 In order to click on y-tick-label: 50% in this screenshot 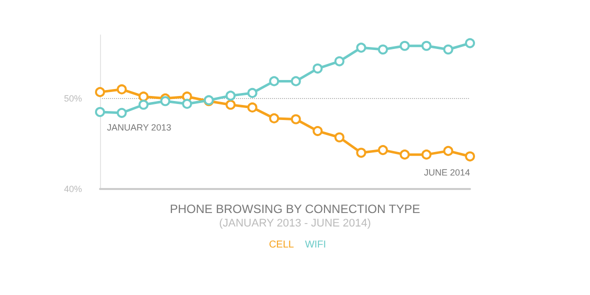, I will do `click(73, 98)`.